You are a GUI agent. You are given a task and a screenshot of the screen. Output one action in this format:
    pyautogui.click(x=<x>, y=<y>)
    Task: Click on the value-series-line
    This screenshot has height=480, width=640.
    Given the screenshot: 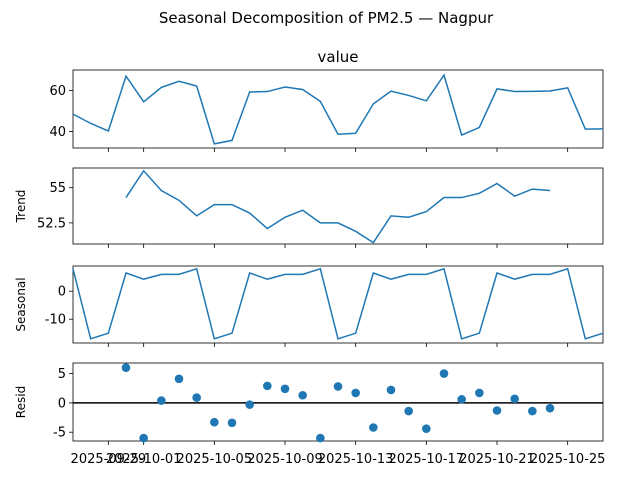 What is the action you would take?
    pyautogui.click(x=338, y=109)
    